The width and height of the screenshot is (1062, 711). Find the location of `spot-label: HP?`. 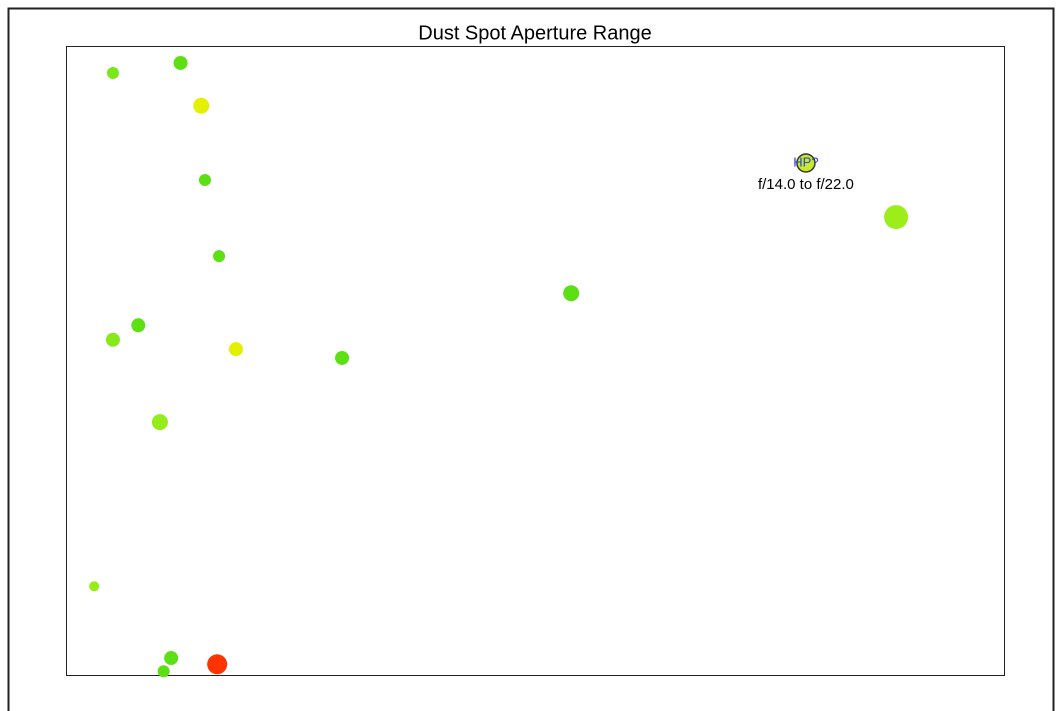

spot-label: HP? is located at coordinates (805, 161).